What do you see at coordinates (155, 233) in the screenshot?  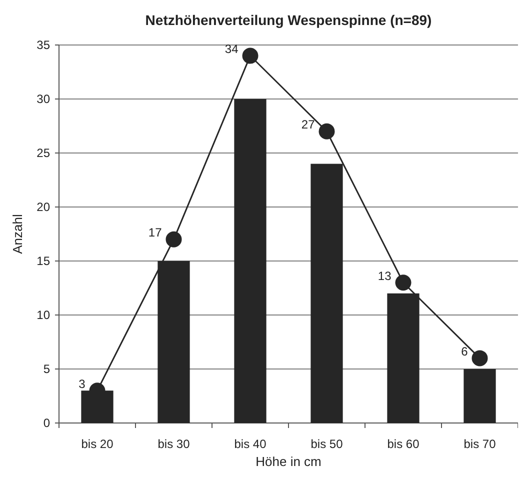 I see `data-label: 17` at bounding box center [155, 233].